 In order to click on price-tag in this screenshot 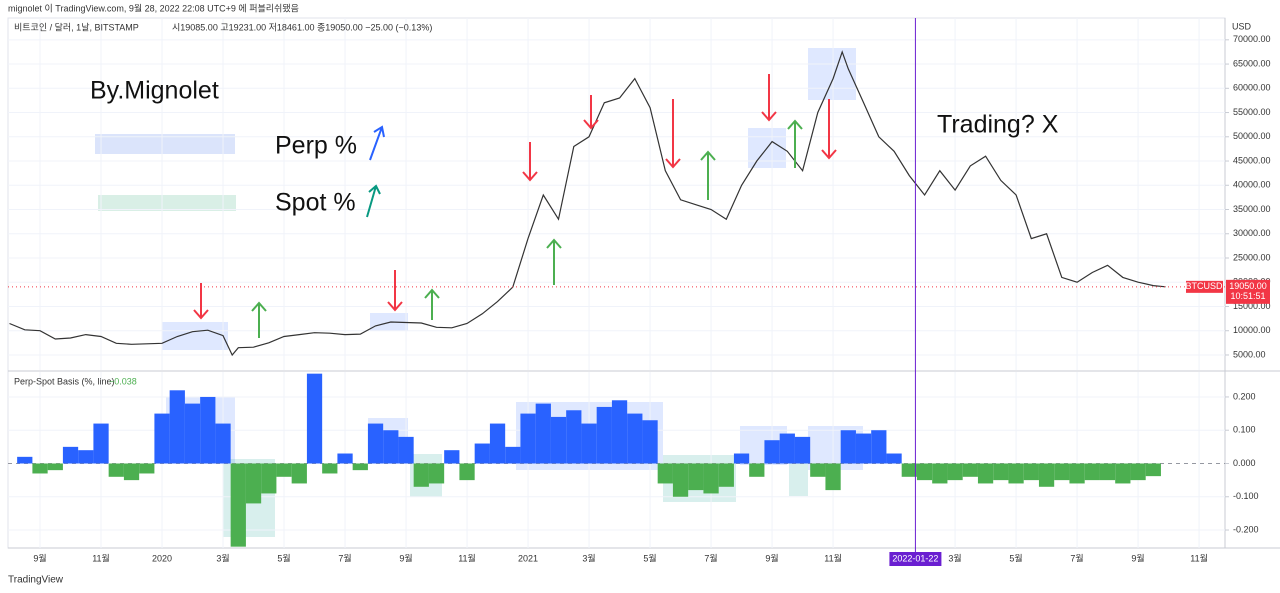, I will do `click(1248, 291)`.